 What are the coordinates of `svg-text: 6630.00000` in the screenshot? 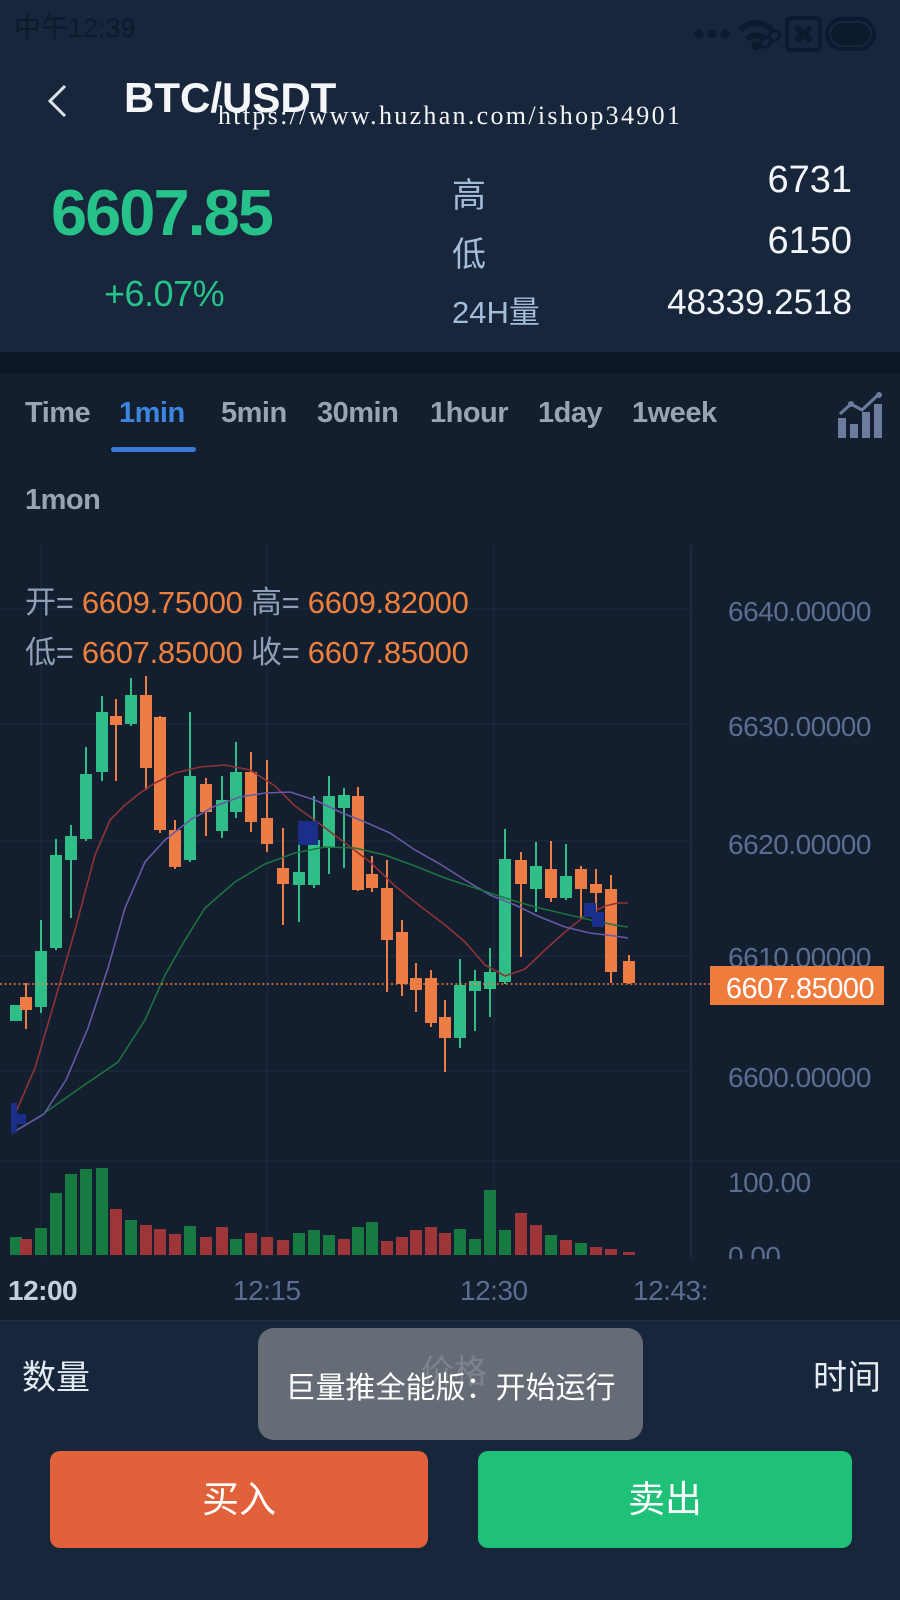 It's located at (799, 726).